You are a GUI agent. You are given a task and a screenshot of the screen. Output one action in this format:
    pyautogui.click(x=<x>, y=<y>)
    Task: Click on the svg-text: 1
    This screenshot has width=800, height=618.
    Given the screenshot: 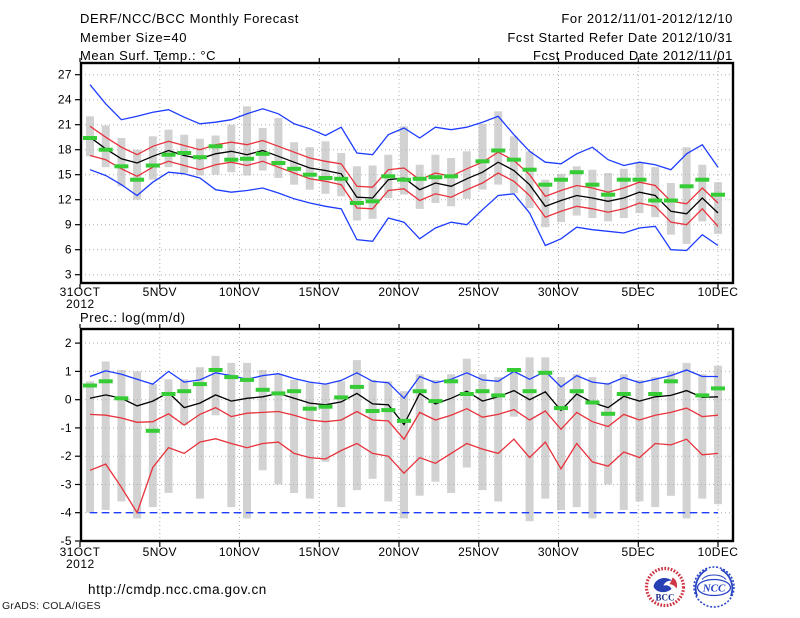 What is the action you would take?
    pyautogui.click(x=68, y=371)
    